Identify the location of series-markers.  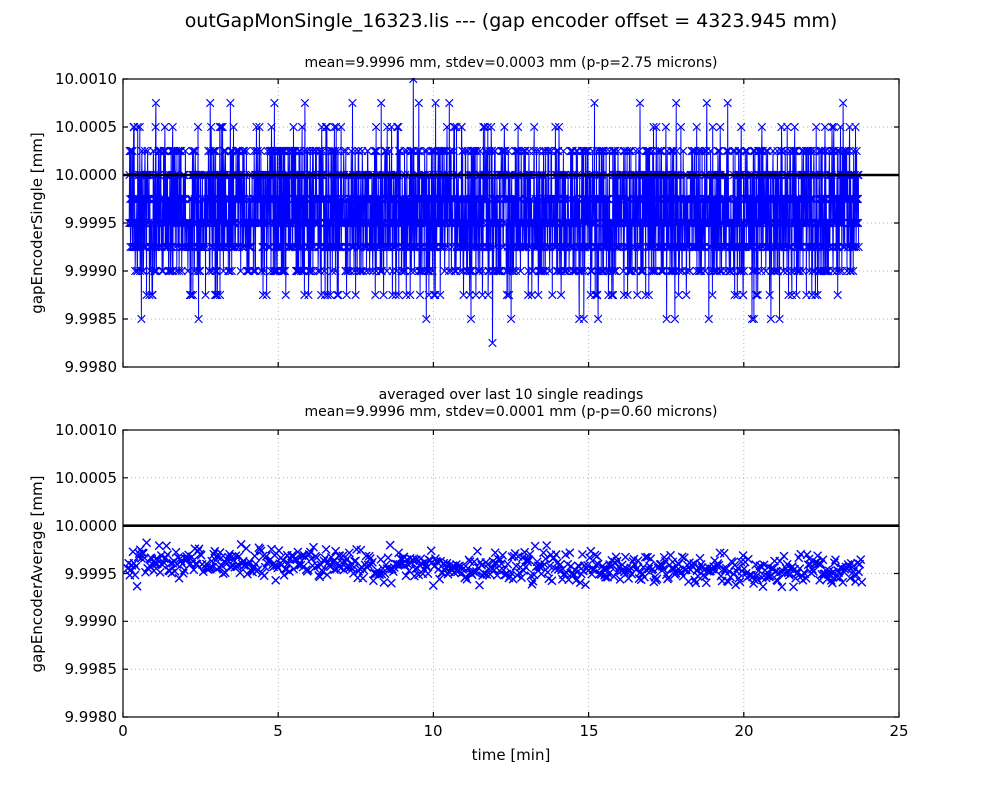
(495, 565).